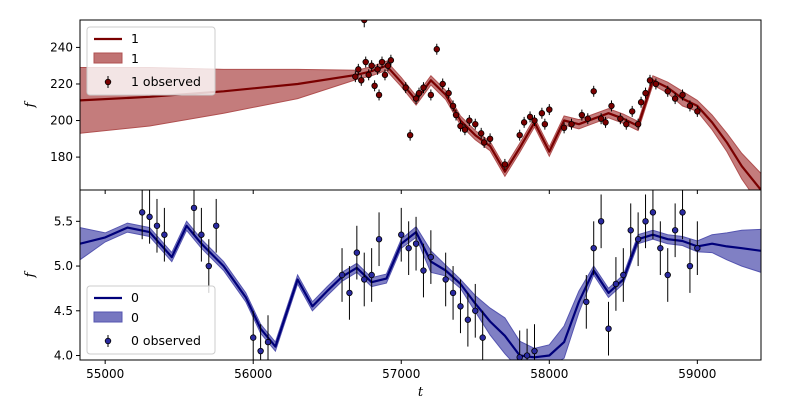 The width and height of the screenshot is (800, 400). What do you see at coordinates (401, 374) in the screenshot?
I see `x-tick-label: 57000` at bounding box center [401, 374].